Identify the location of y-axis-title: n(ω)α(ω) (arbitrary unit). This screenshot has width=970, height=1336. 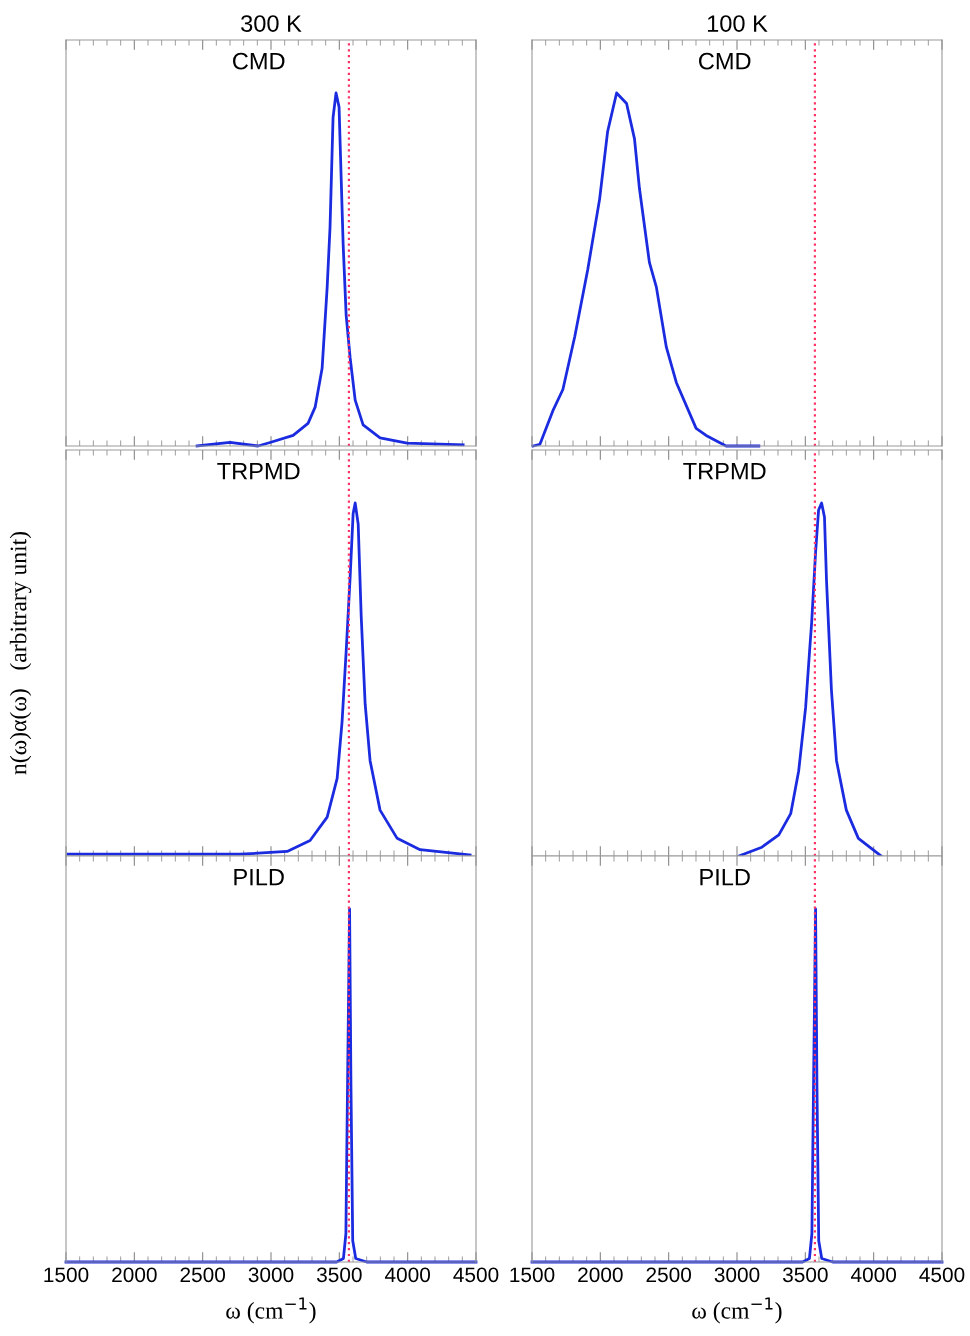
(20, 653).